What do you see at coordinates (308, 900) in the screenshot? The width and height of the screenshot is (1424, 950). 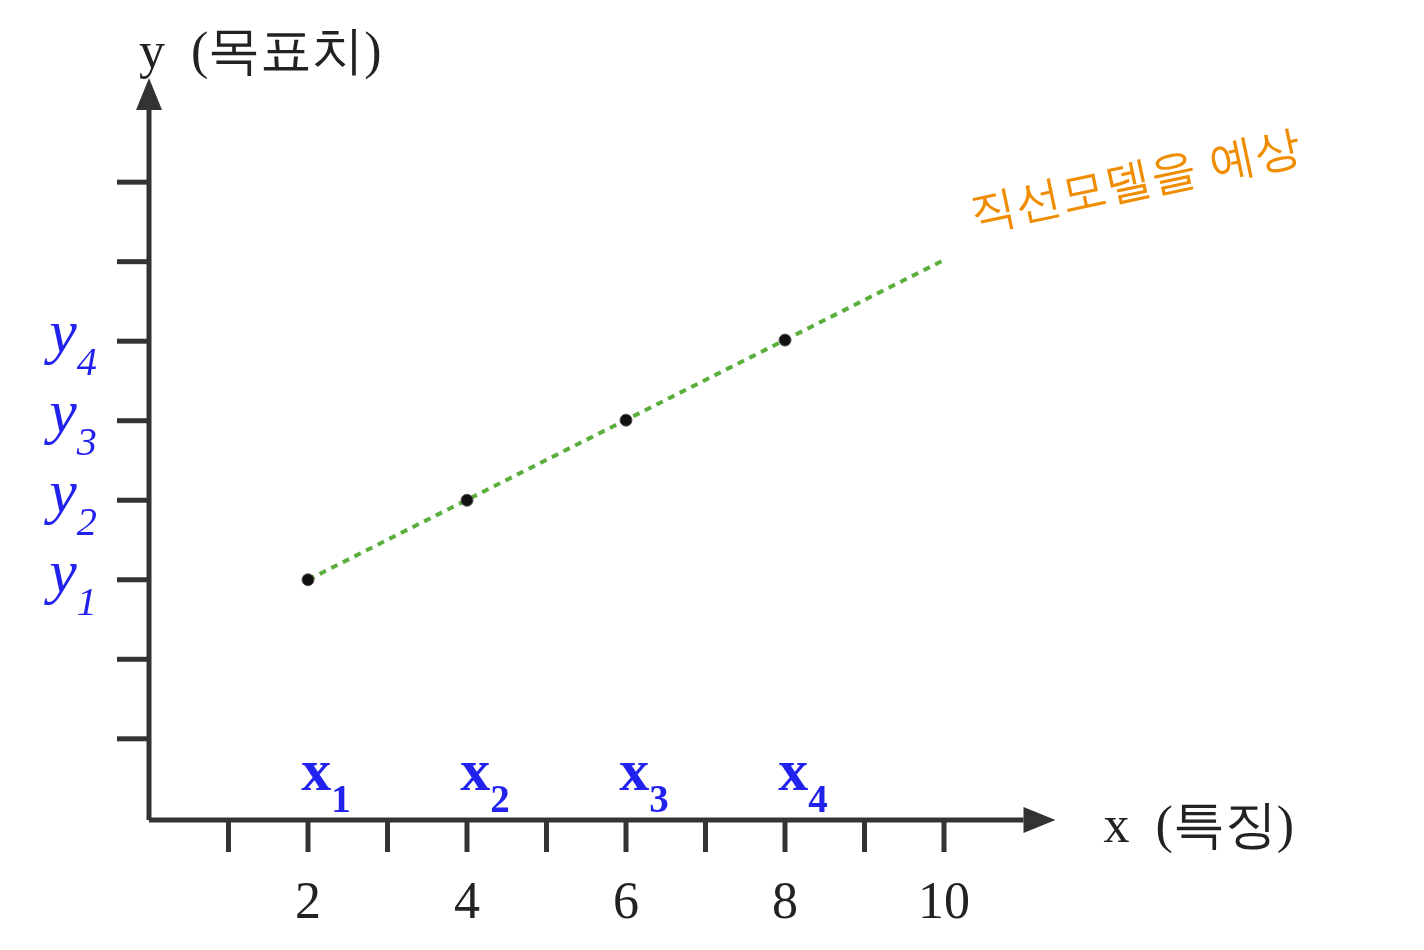 I see `x-tick-label: 2` at bounding box center [308, 900].